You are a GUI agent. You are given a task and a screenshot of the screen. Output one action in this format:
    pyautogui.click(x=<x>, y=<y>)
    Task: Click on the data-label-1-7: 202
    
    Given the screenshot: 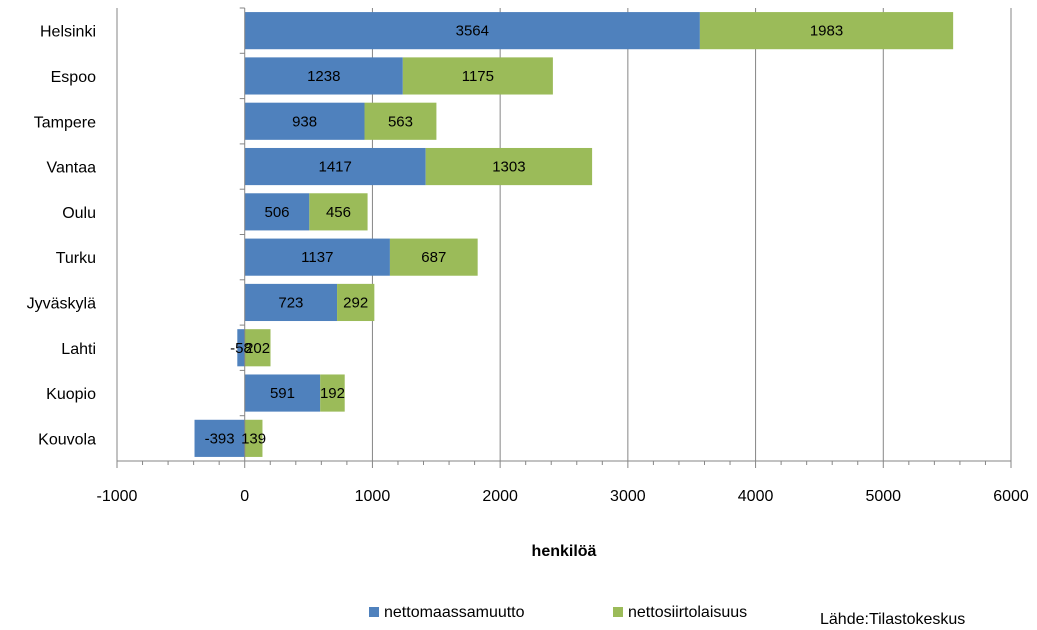 What is the action you would take?
    pyautogui.click(x=257, y=348)
    